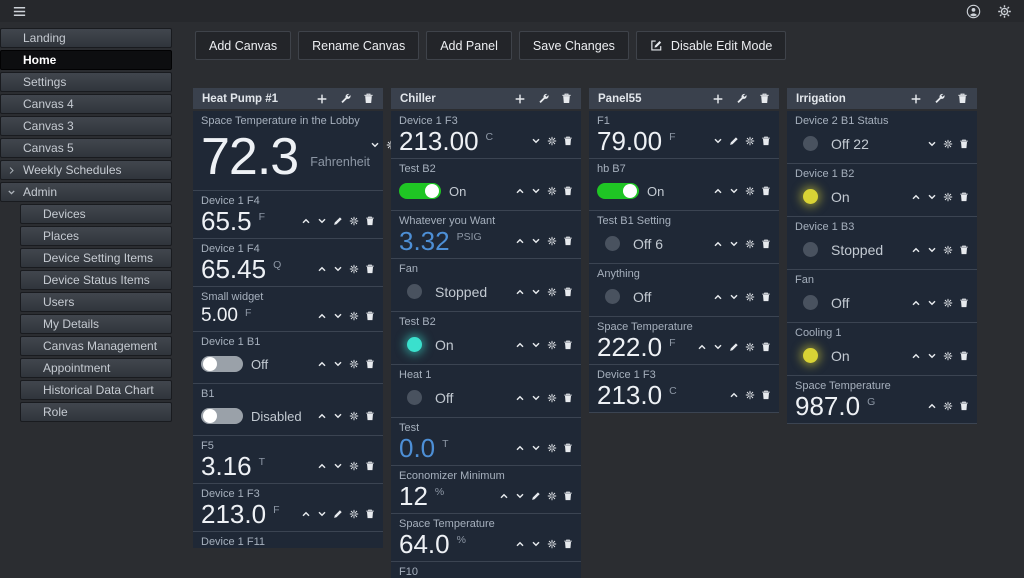  What do you see at coordinates (86, 82) in the screenshot?
I see `sidebar-item-settings: Settings` at bounding box center [86, 82].